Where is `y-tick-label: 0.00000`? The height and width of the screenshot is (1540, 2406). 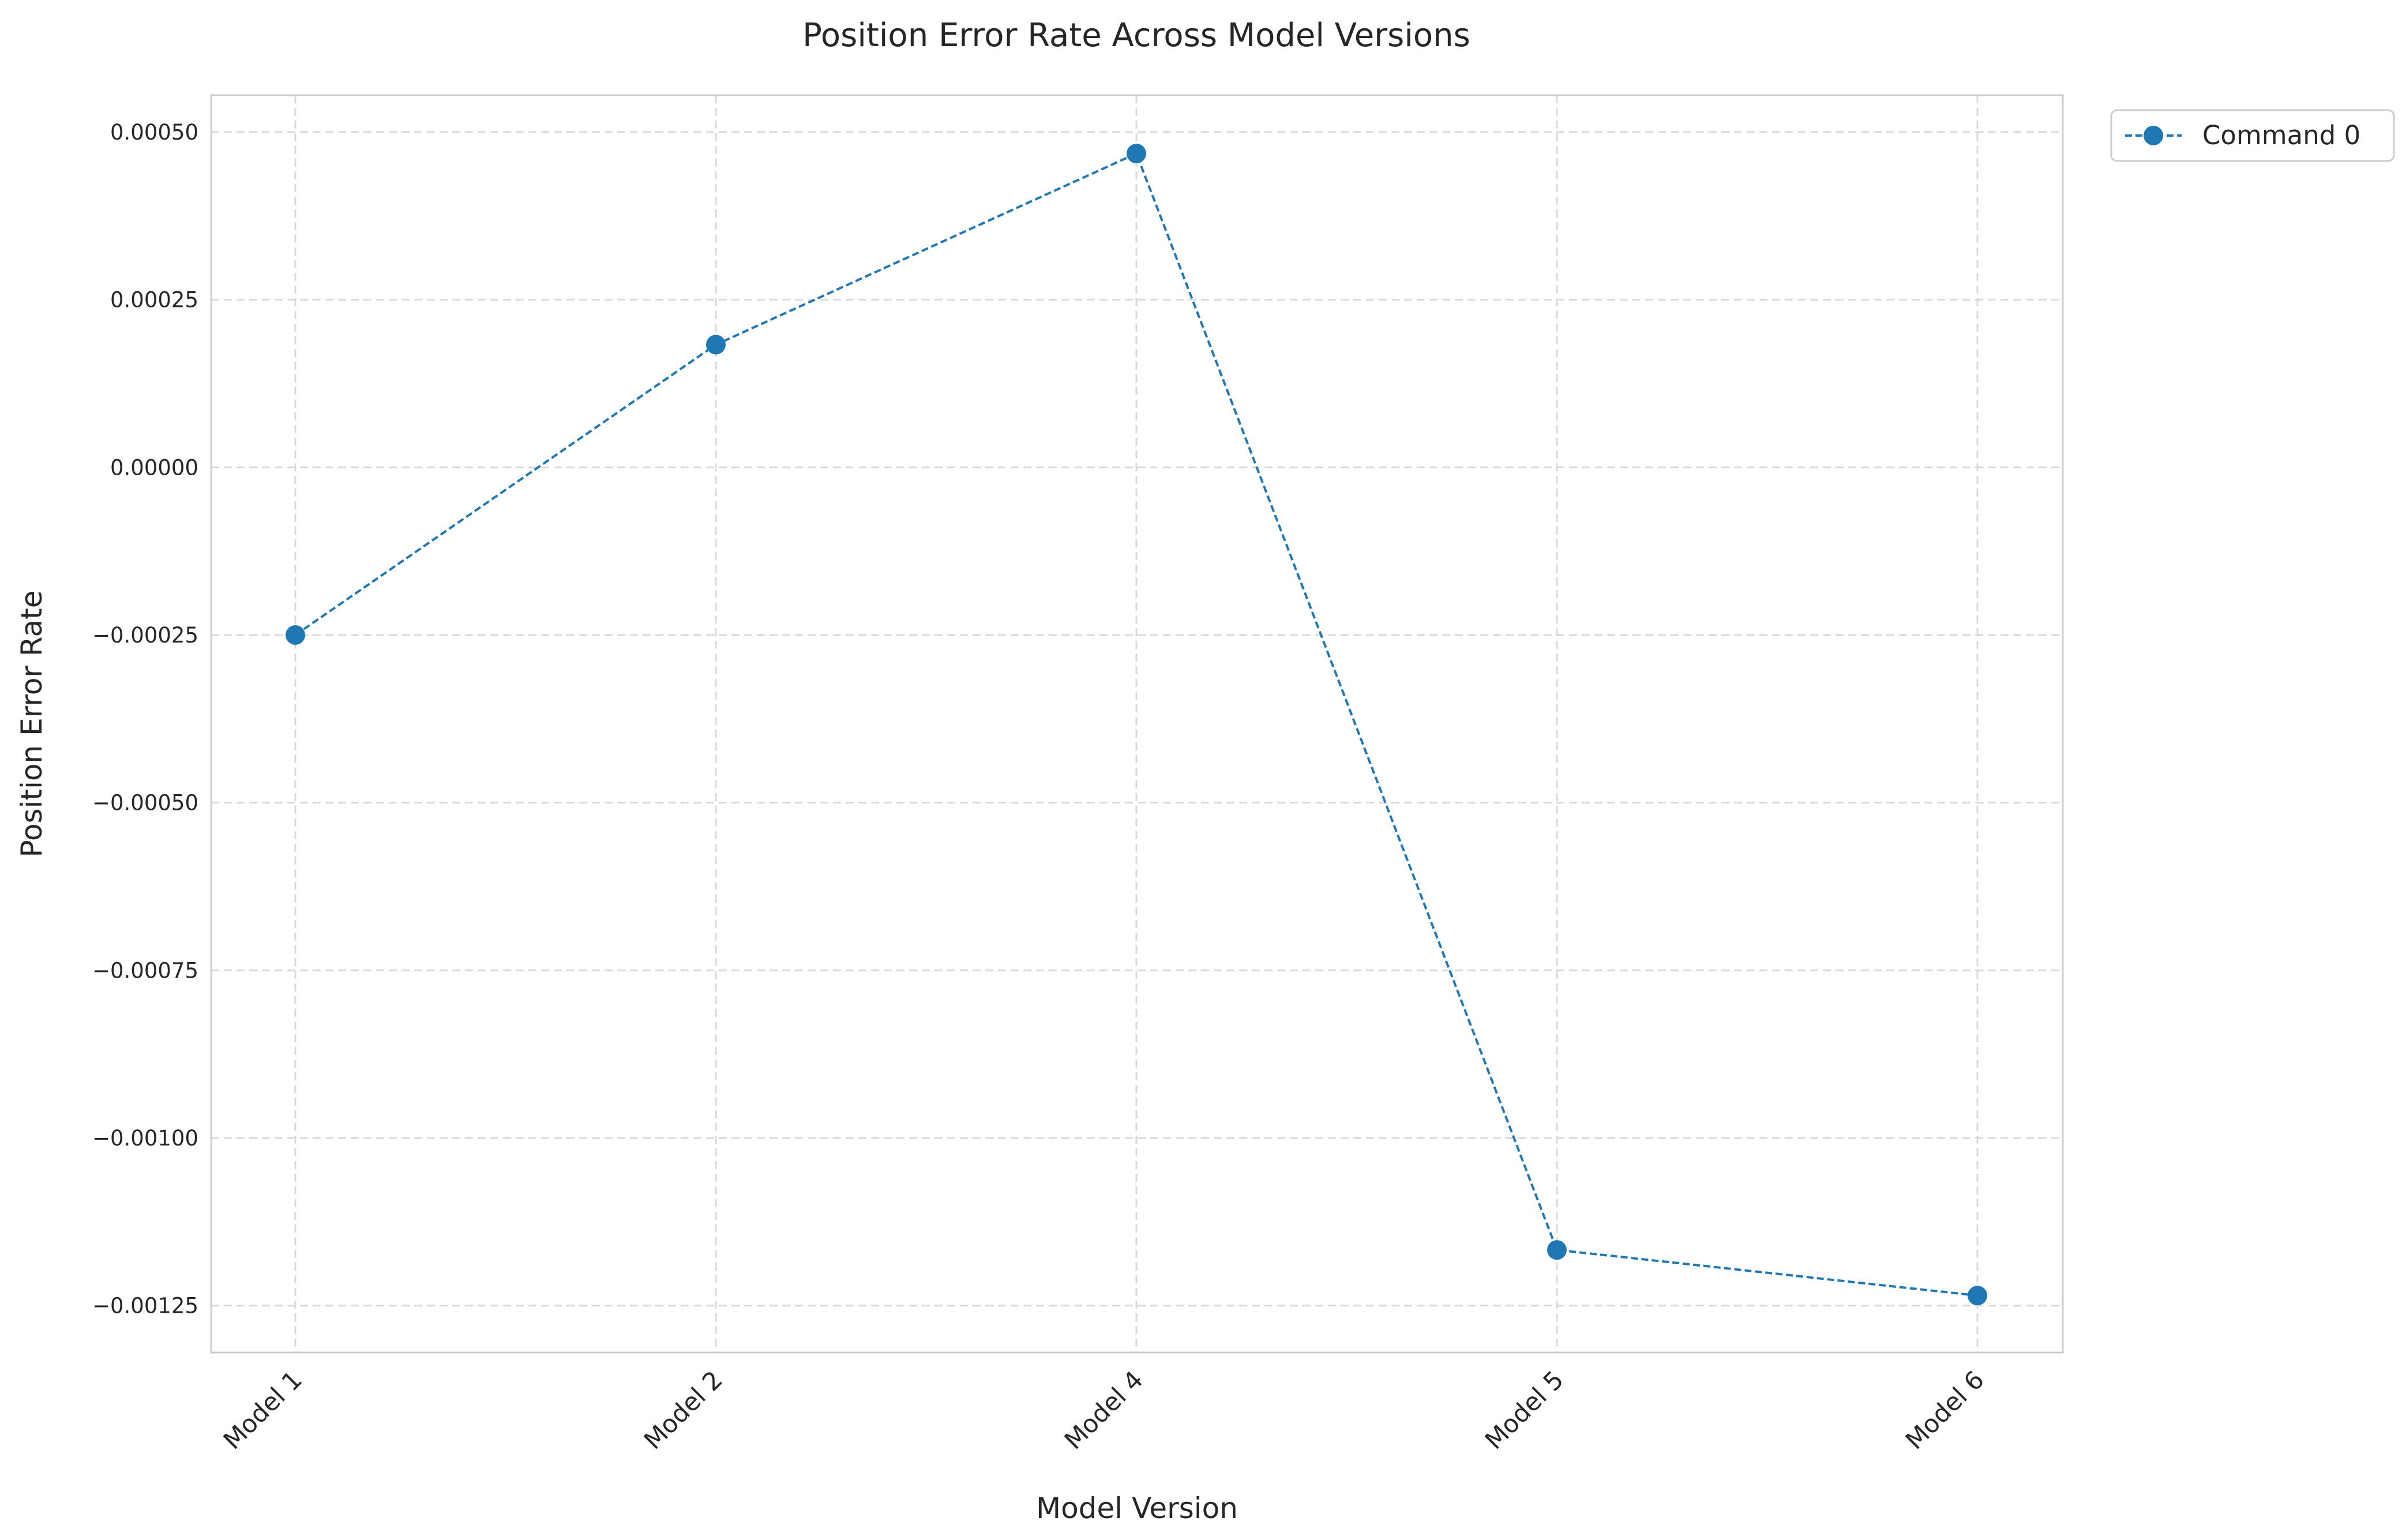 y-tick-label: 0.00000 is located at coordinates (154, 467).